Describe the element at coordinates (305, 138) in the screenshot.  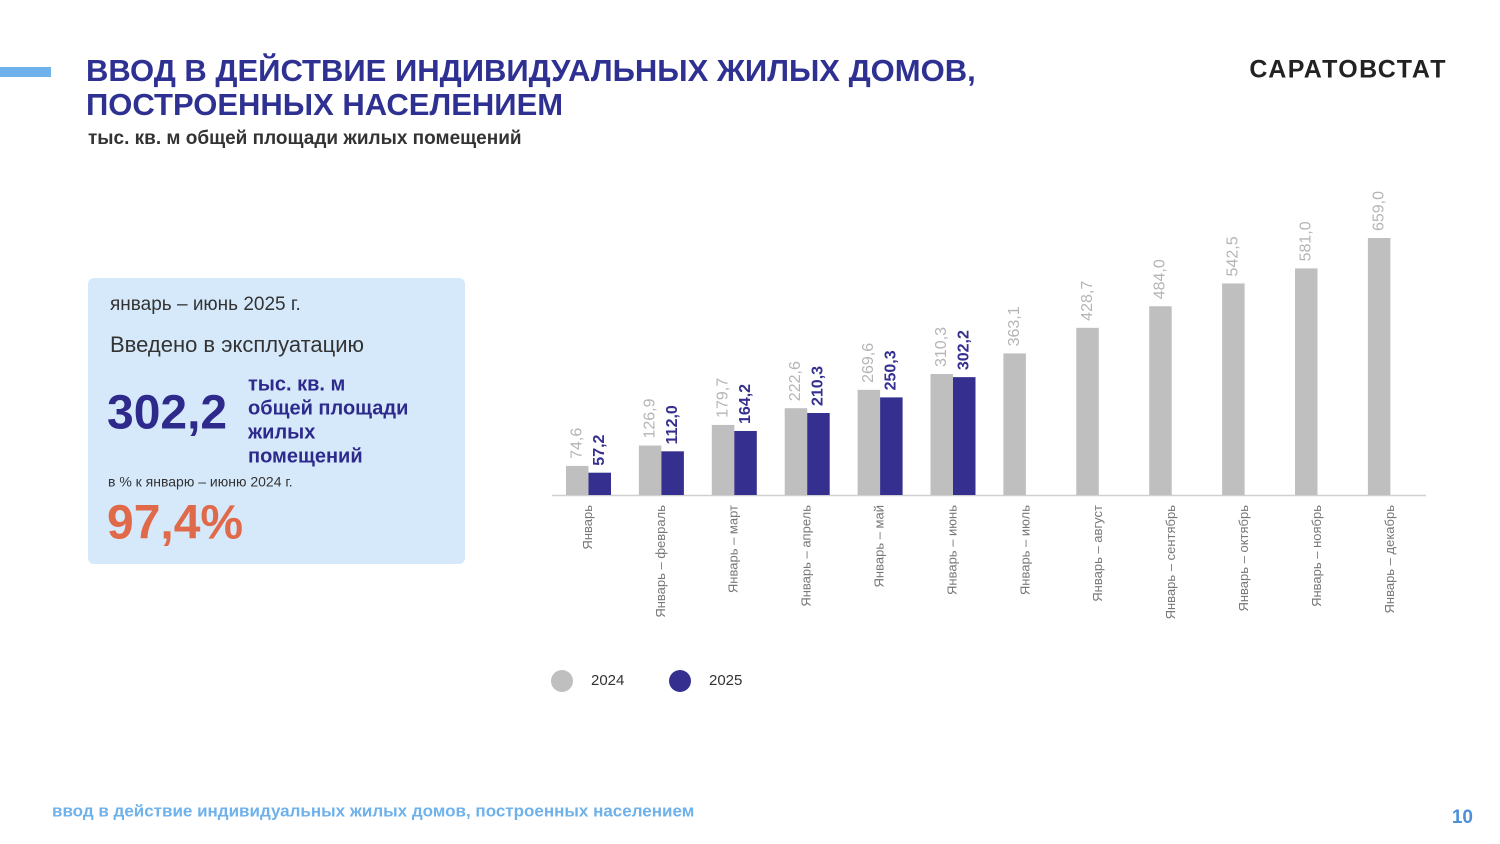
I see `subtitle: тыс. кв. м общей площади жилых помещений` at that location.